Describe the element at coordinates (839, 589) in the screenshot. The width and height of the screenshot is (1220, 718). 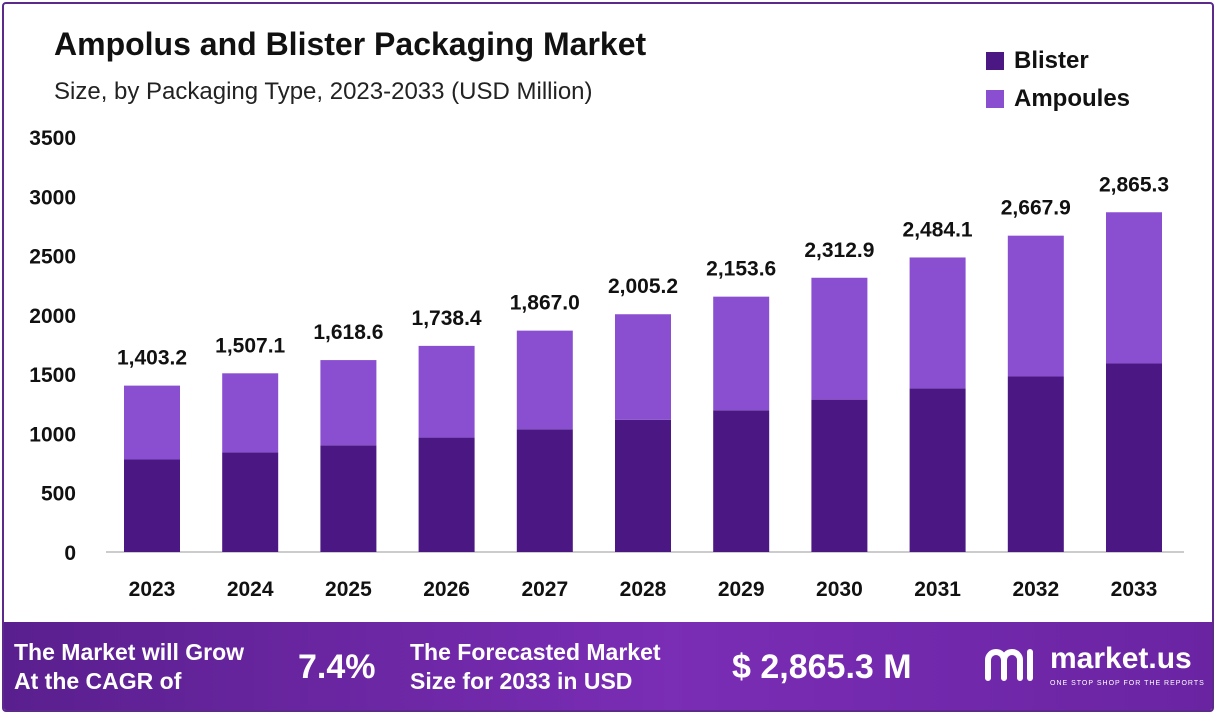
I see `x-tick-label: 2030` at that location.